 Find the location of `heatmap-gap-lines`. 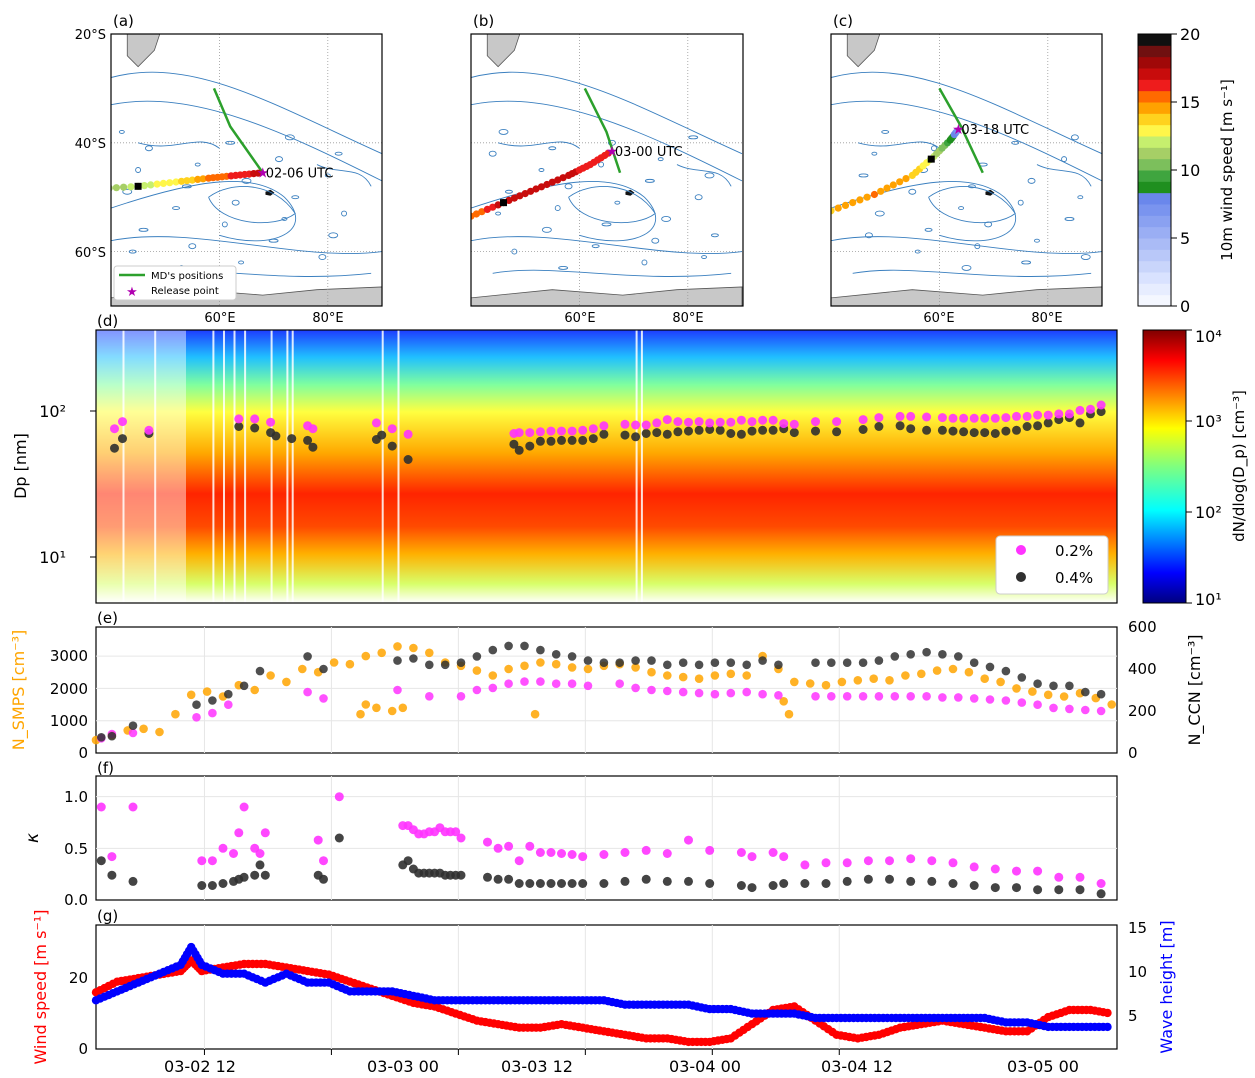

heatmap-gap-lines is located at coordinates (382, 466).